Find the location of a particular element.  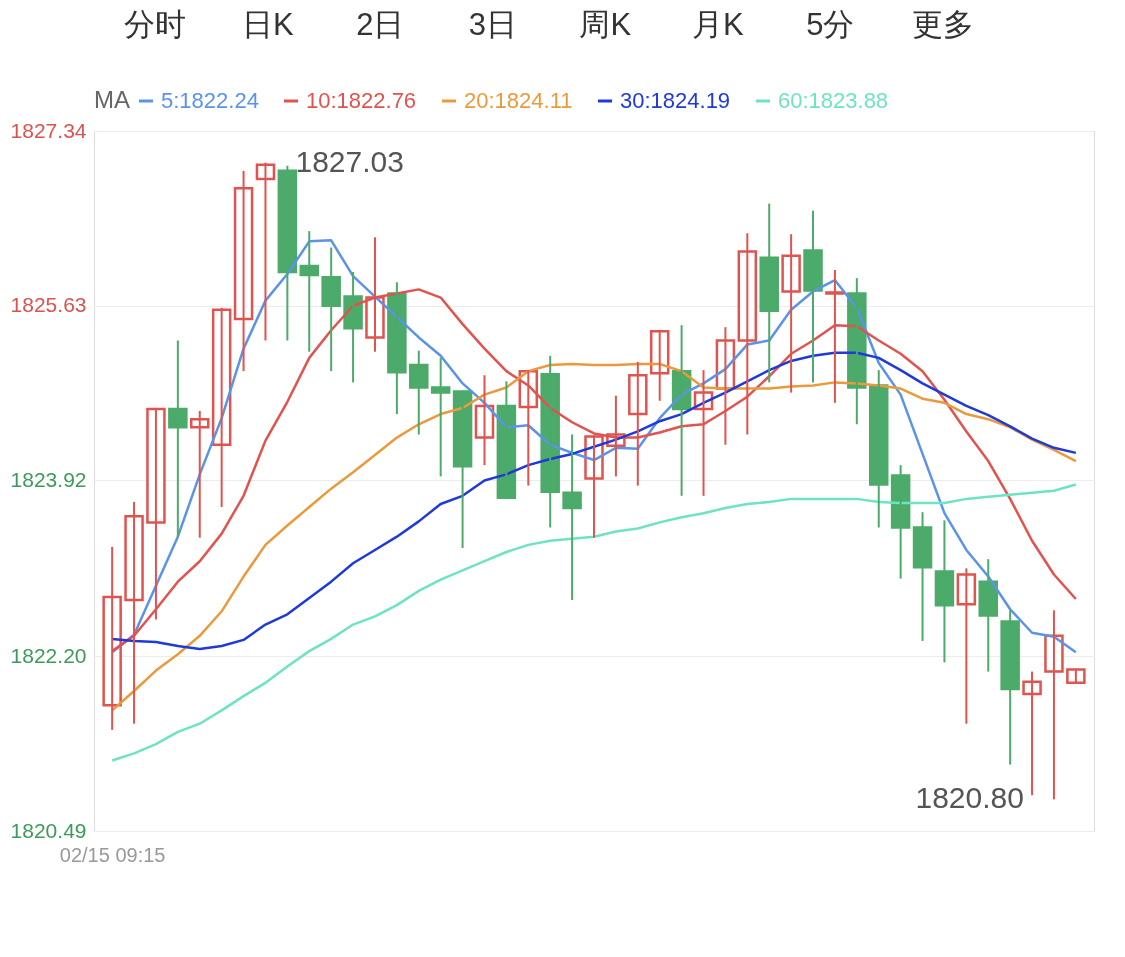

y-tick-label: 1823.92 is located at coordinates (48, 479).